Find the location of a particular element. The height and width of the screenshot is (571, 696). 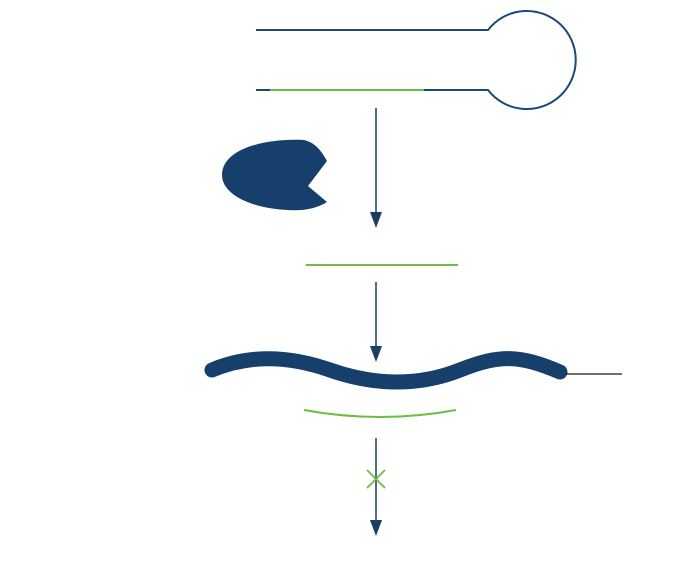

larger-rna-hairpin is located at coordinates (416, 60).